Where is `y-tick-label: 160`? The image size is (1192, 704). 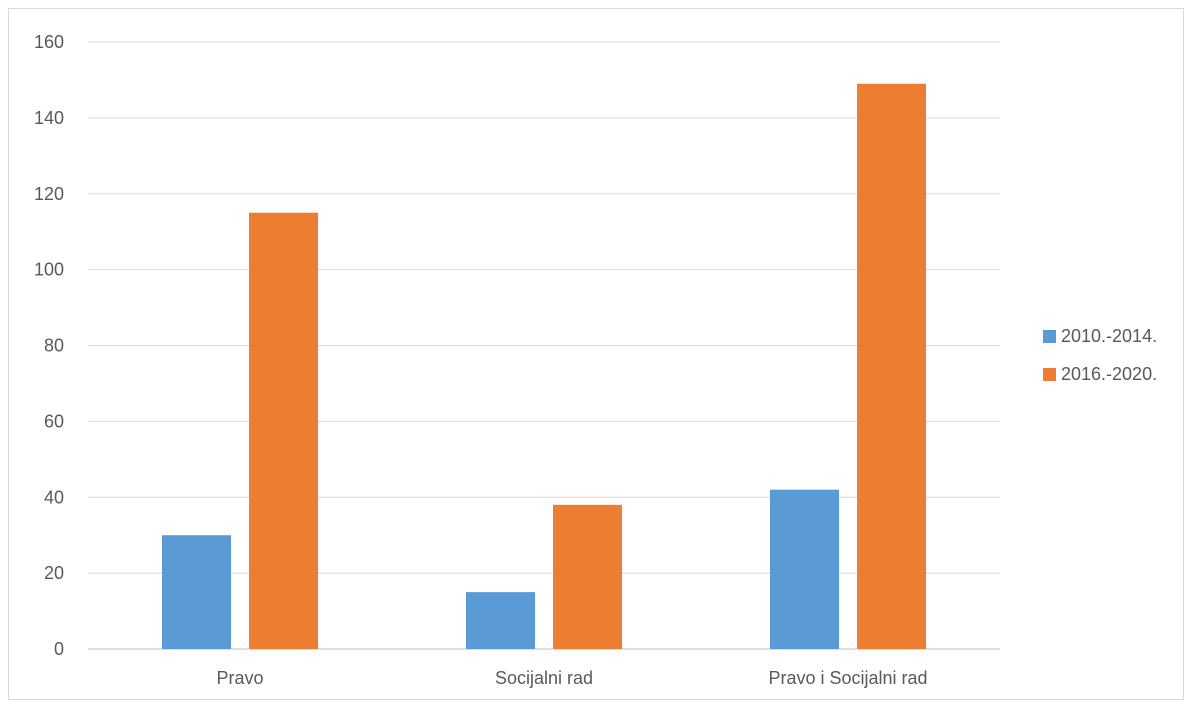 y-tick-label: 160 is located at coordinates (49, 42).